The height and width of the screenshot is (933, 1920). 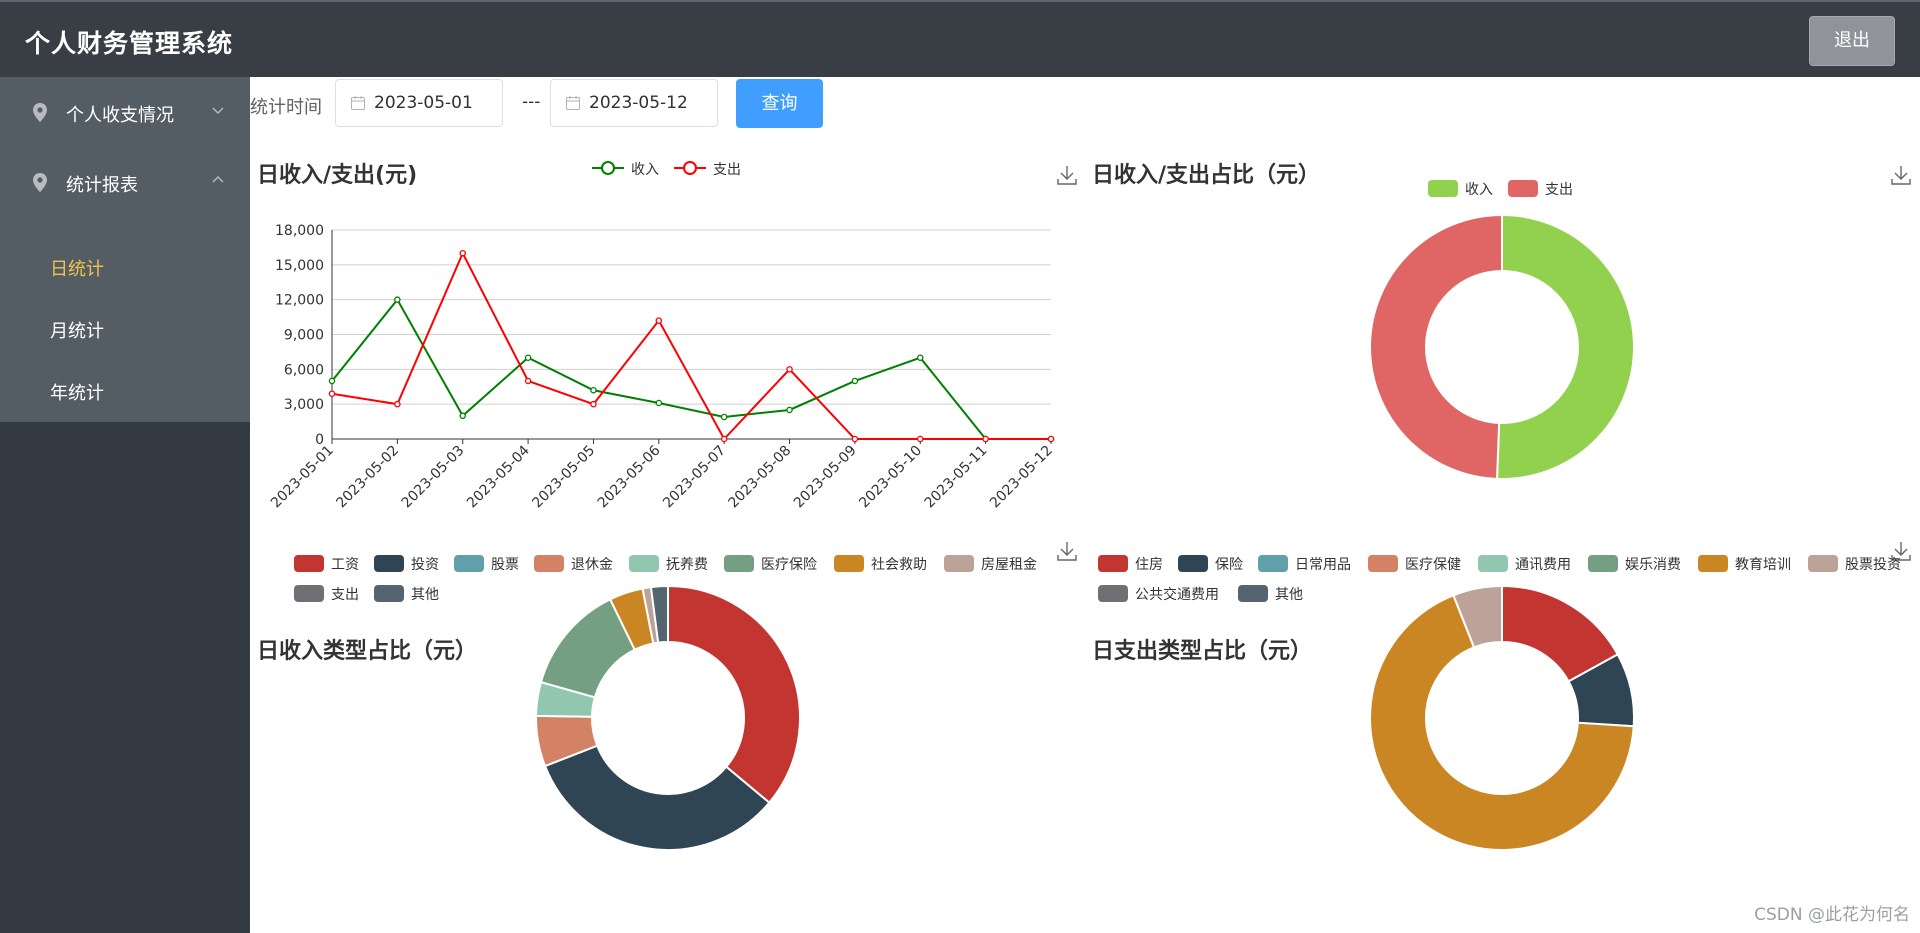 What do you see at coordinates (825, 477) in the screenshot?
I see `x-tick-label: 2023-05-09` at bounding box center [825, 477].